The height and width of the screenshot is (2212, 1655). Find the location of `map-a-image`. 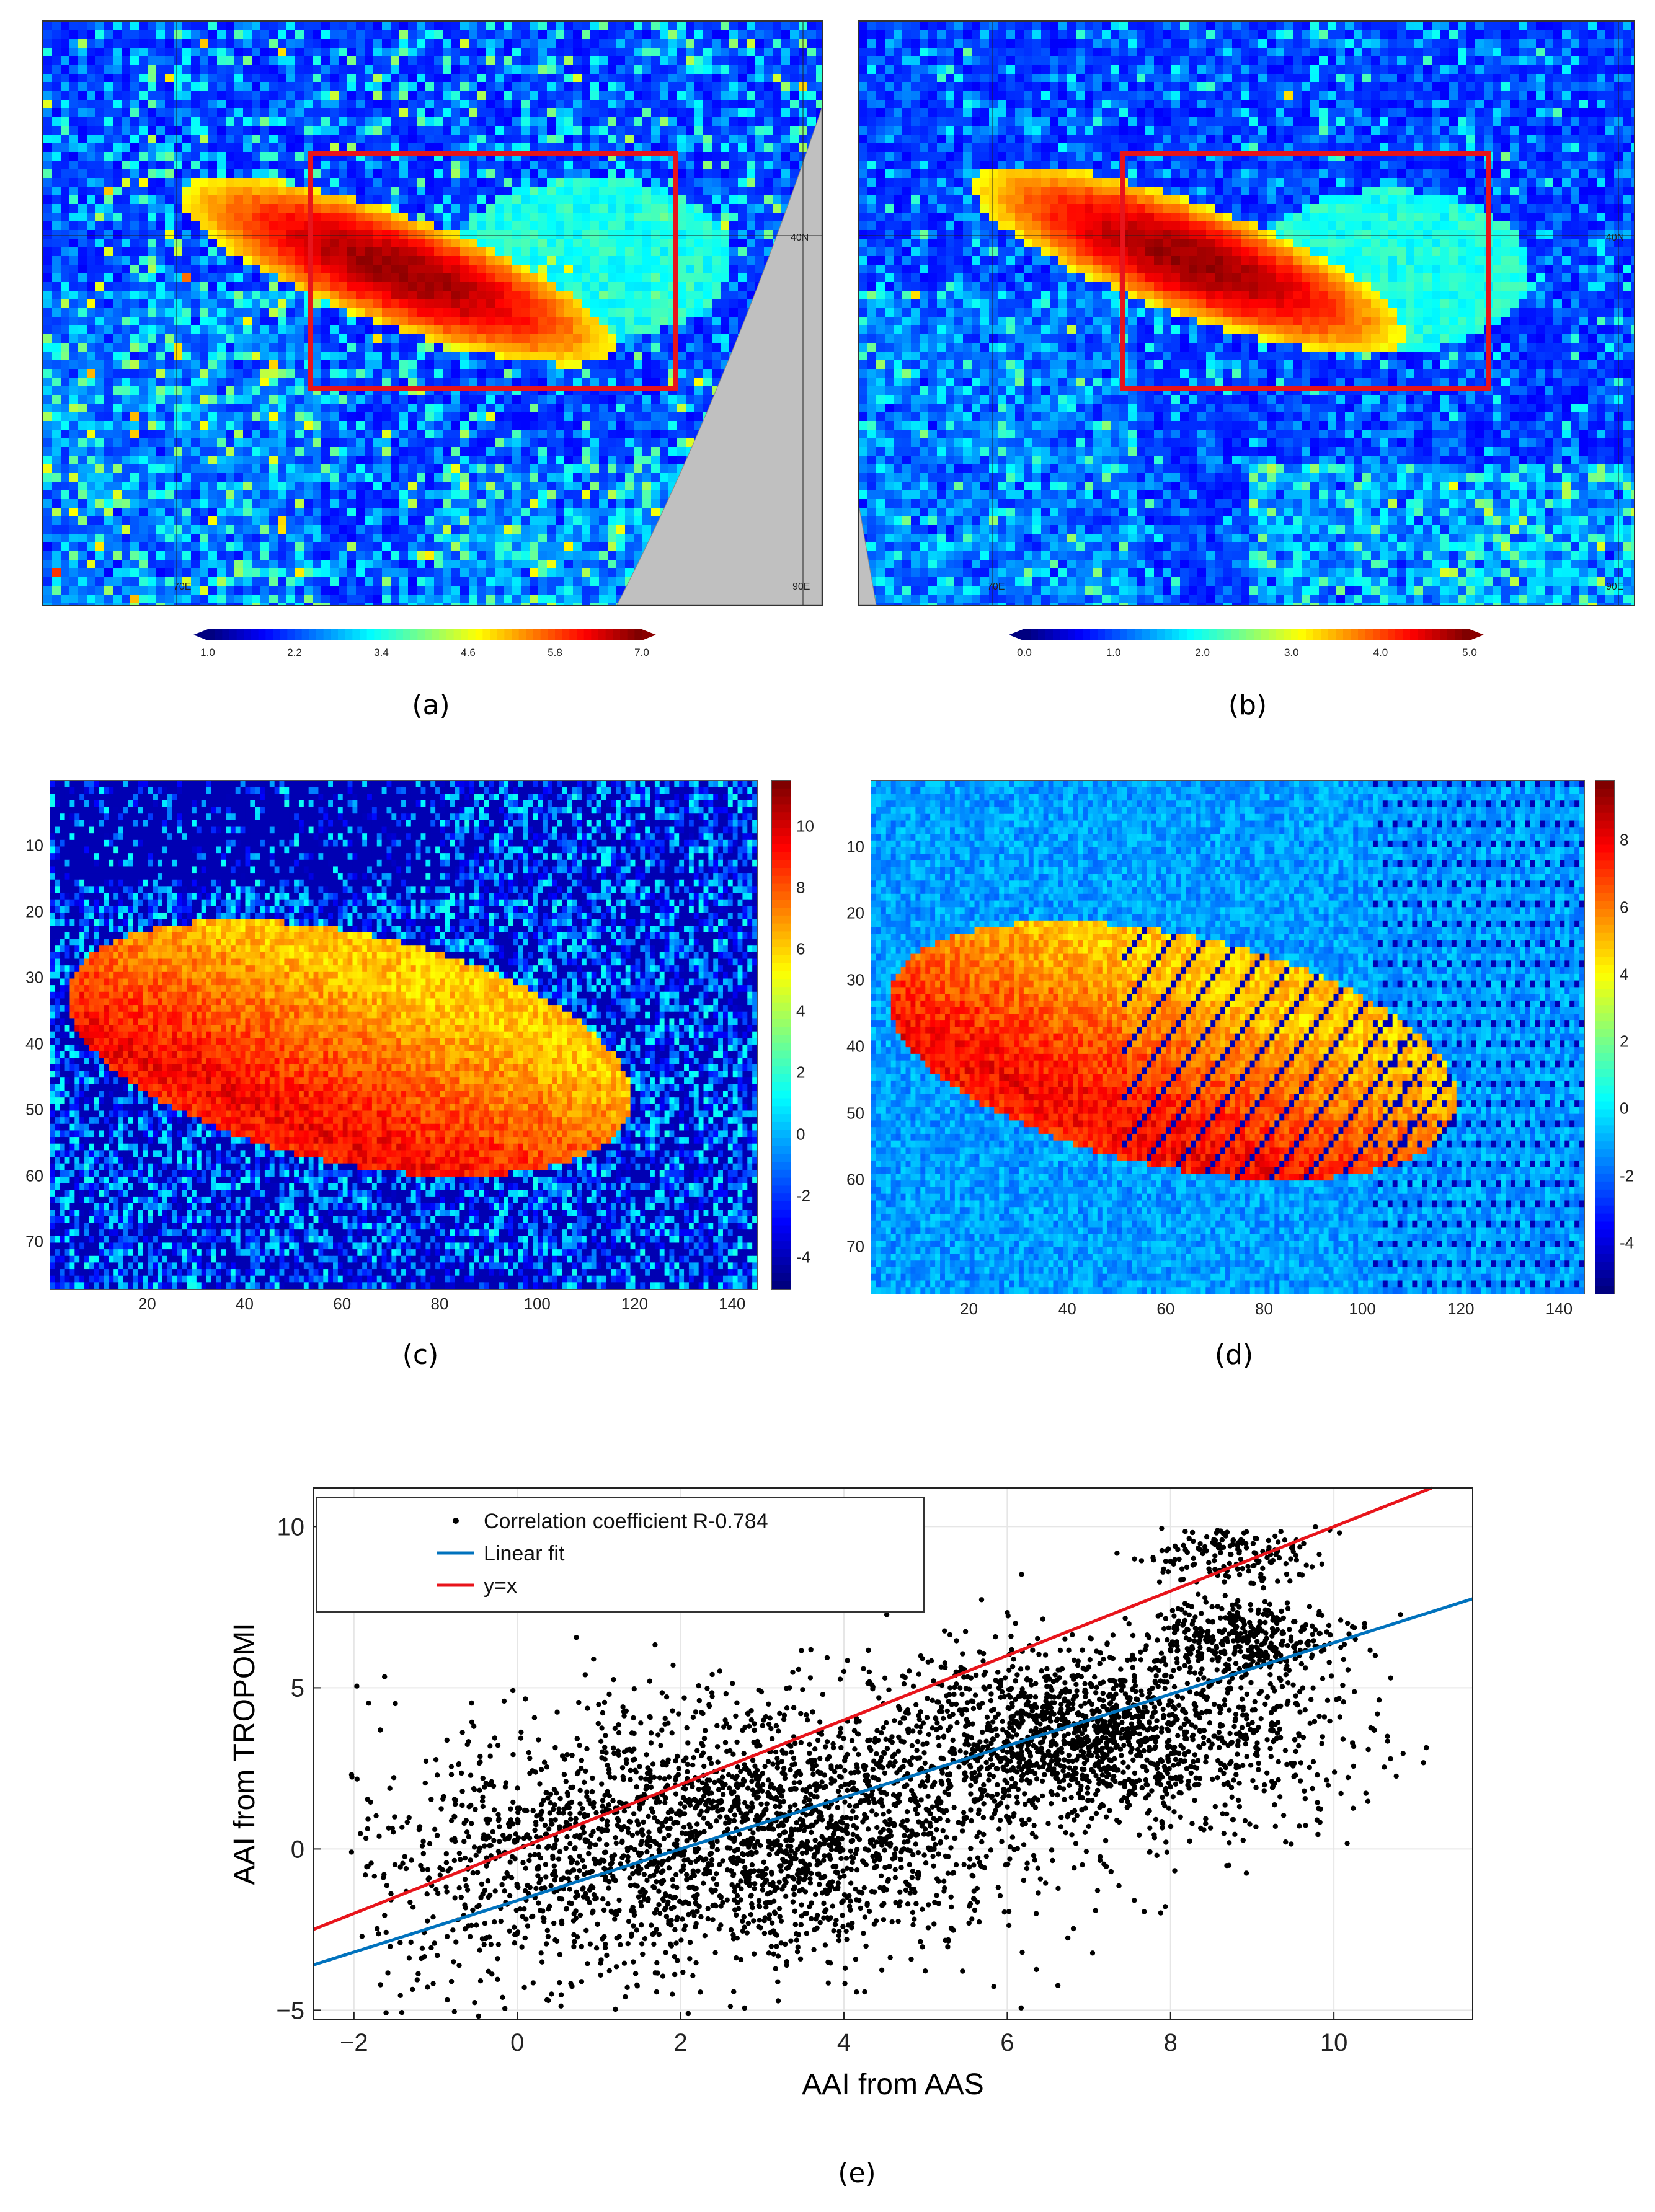

map-a-image is located at coordinates (432, 313).